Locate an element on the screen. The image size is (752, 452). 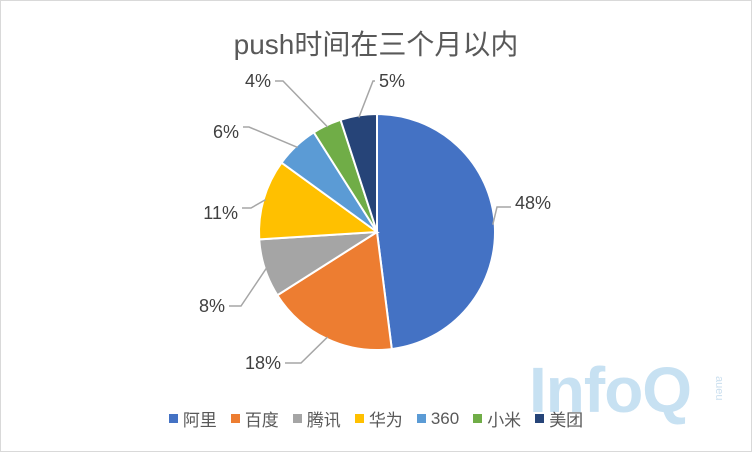
legend-item-360: 360 is located at coordinates (438, 418).